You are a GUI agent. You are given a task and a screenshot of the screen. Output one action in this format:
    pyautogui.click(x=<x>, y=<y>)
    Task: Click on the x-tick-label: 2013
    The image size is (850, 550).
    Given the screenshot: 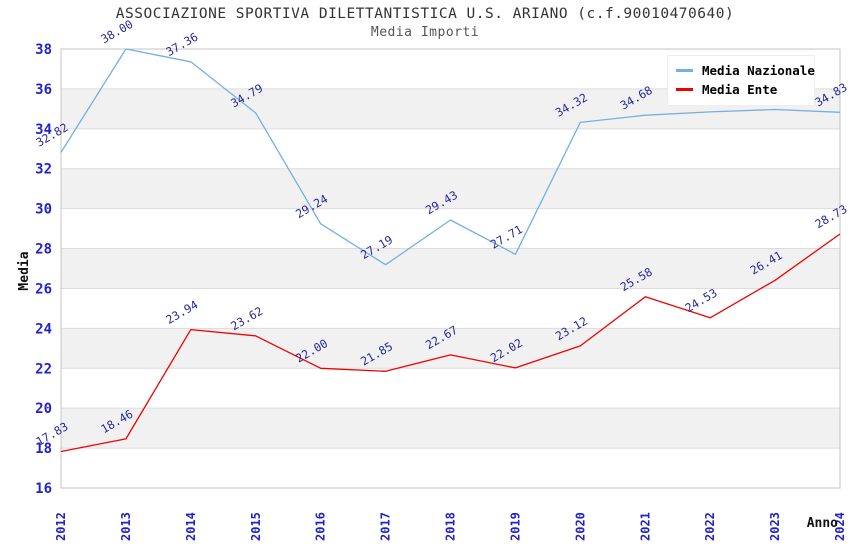 What is the action you would take?
    pyautogui.click(x=126, y=526)
    